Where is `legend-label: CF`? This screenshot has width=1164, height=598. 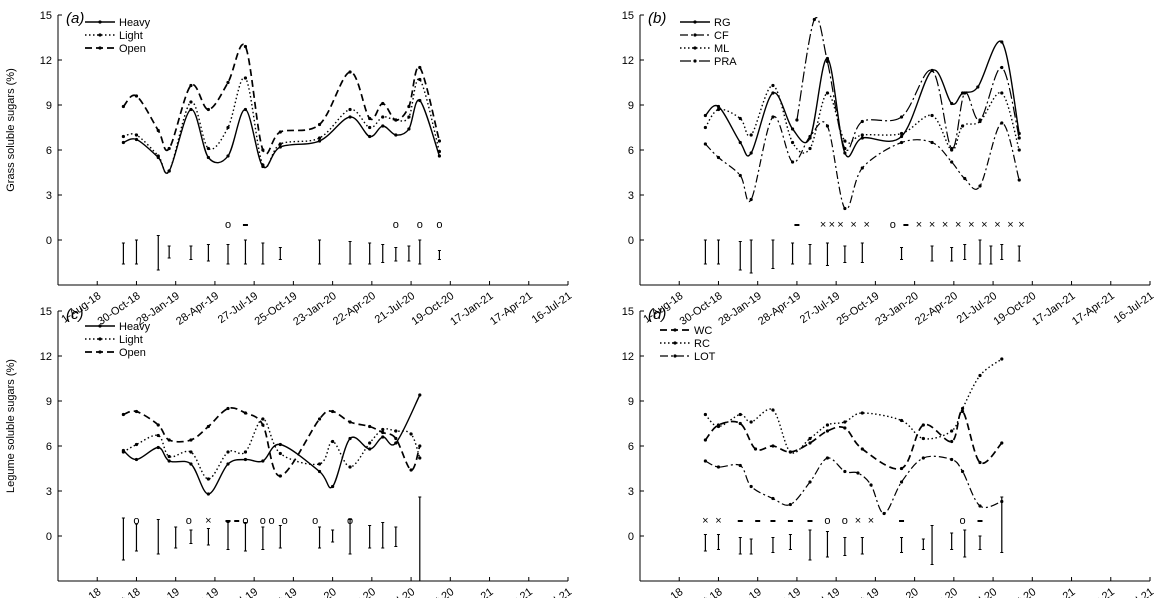 legend-label: CF is located at coordinates (721, 36).